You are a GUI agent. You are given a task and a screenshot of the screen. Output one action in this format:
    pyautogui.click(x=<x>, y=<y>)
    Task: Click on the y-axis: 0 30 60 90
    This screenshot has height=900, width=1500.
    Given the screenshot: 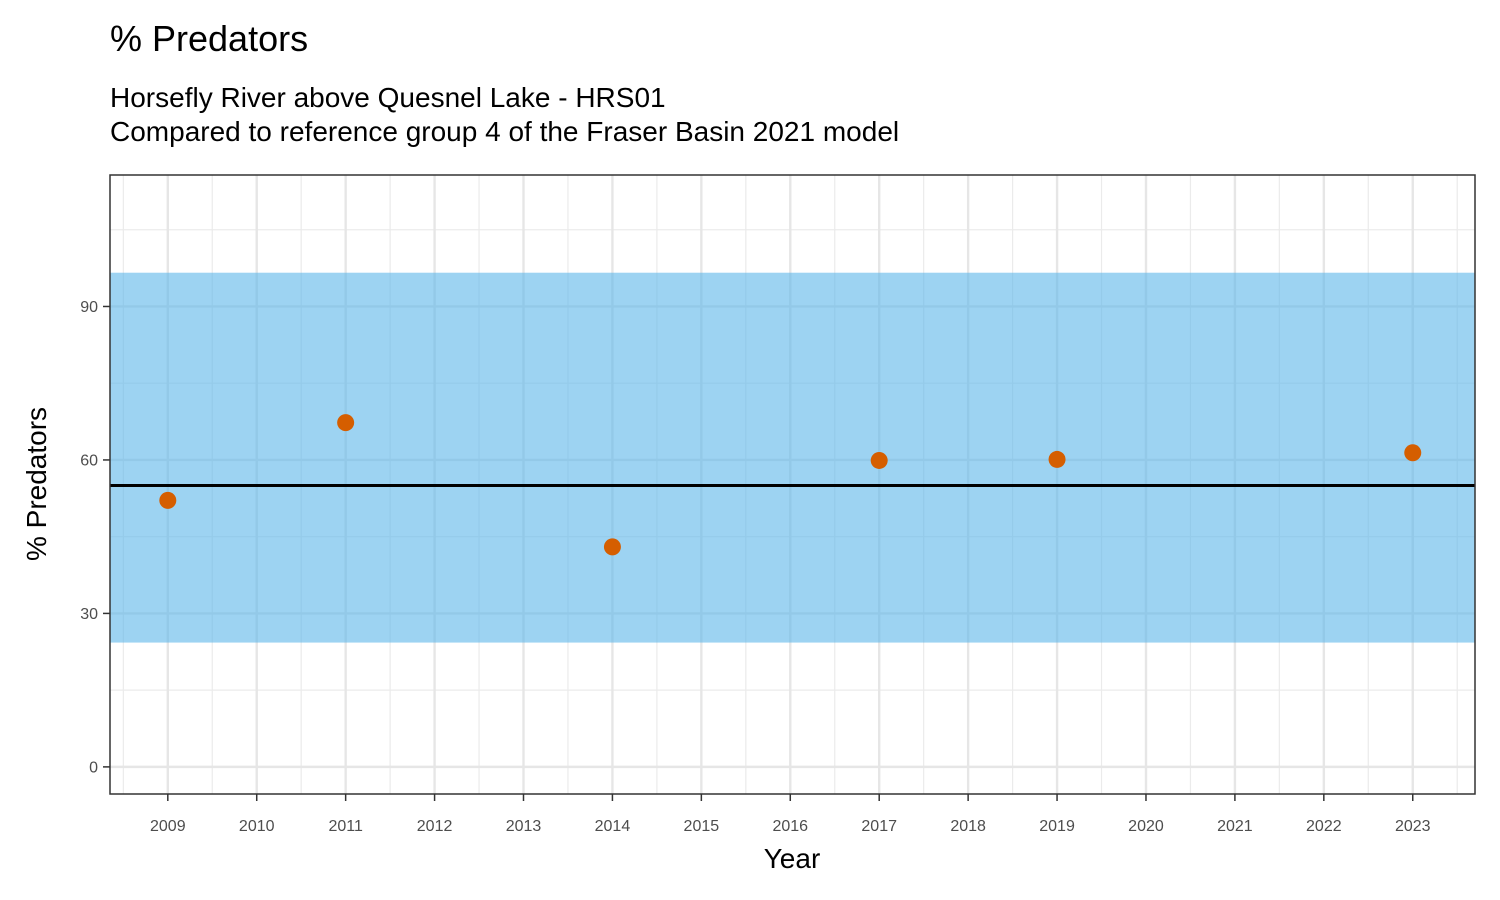 What is the action you would take?
    pyautogui.click(x=95, y=537)
    